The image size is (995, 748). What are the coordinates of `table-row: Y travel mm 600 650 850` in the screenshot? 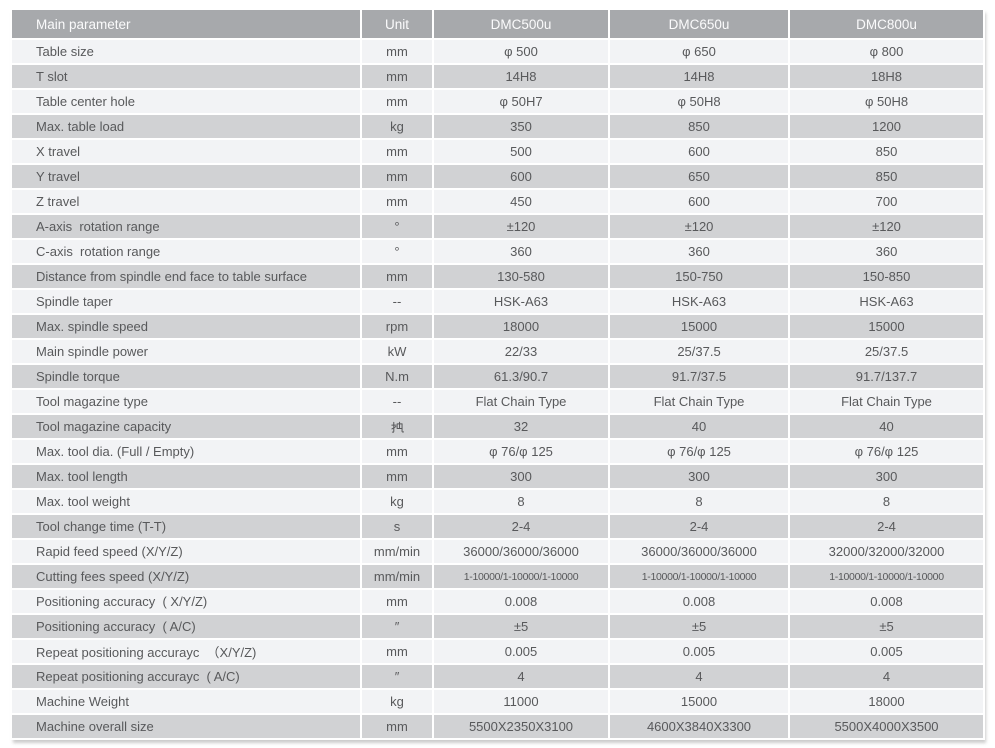 It's located at (497, 176).